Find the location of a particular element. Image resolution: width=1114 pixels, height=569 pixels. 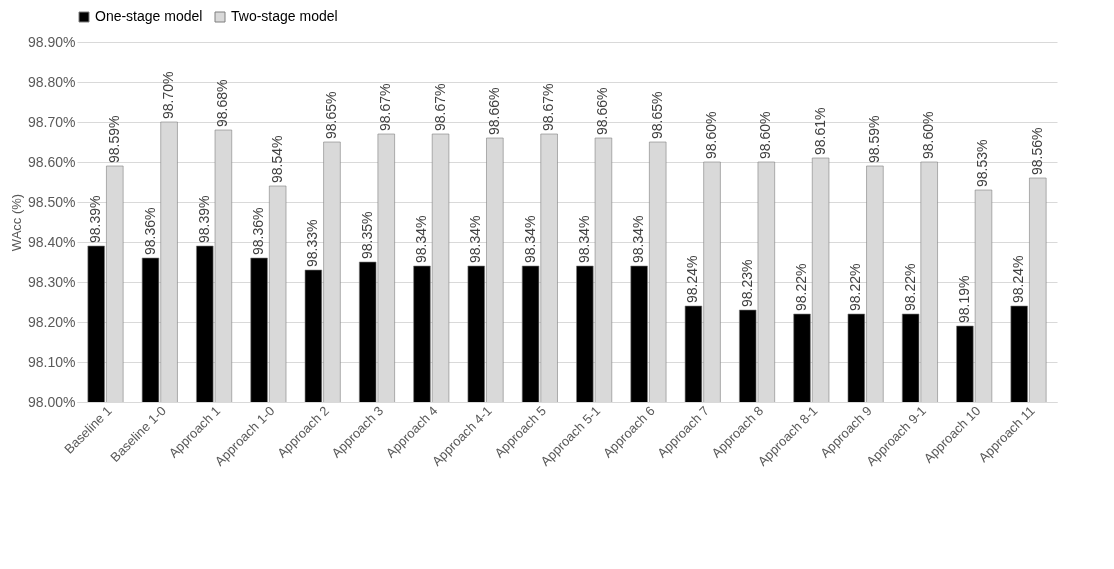

y-tick-label: 98.10% is located at coordinates (52, 361).